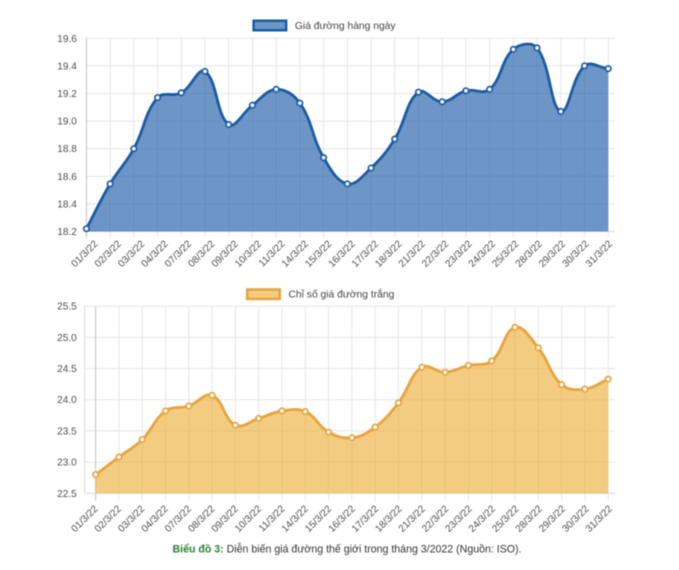 The width and height of the screenshot is (679, 570). What do you see at coordinates (67, 122) in the screenshot?
I see `svg-text: 19.0` at bounding box center [67, 122].